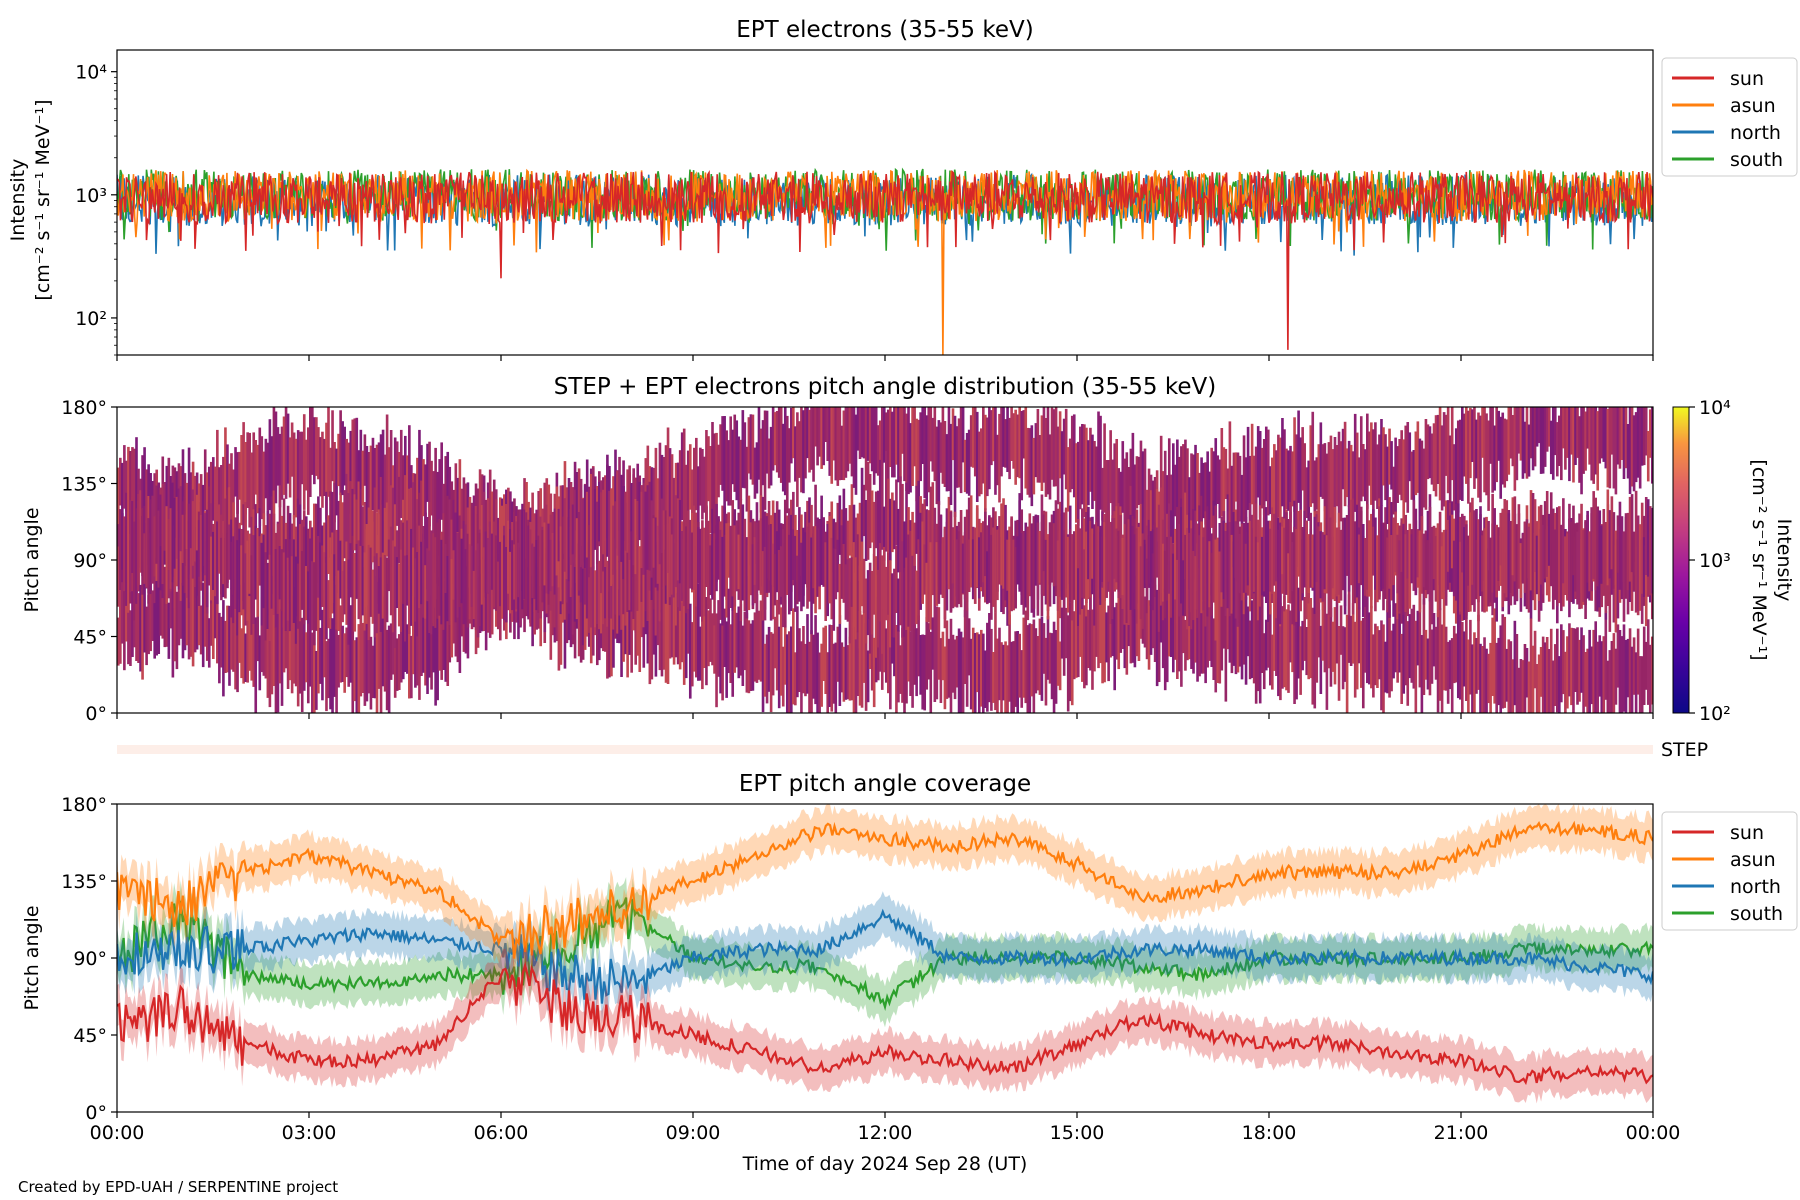  Describe the element at coordinates (1715, 714) in the screenshot. I see `pad-colorbar-tick-label: 10²` at that location.